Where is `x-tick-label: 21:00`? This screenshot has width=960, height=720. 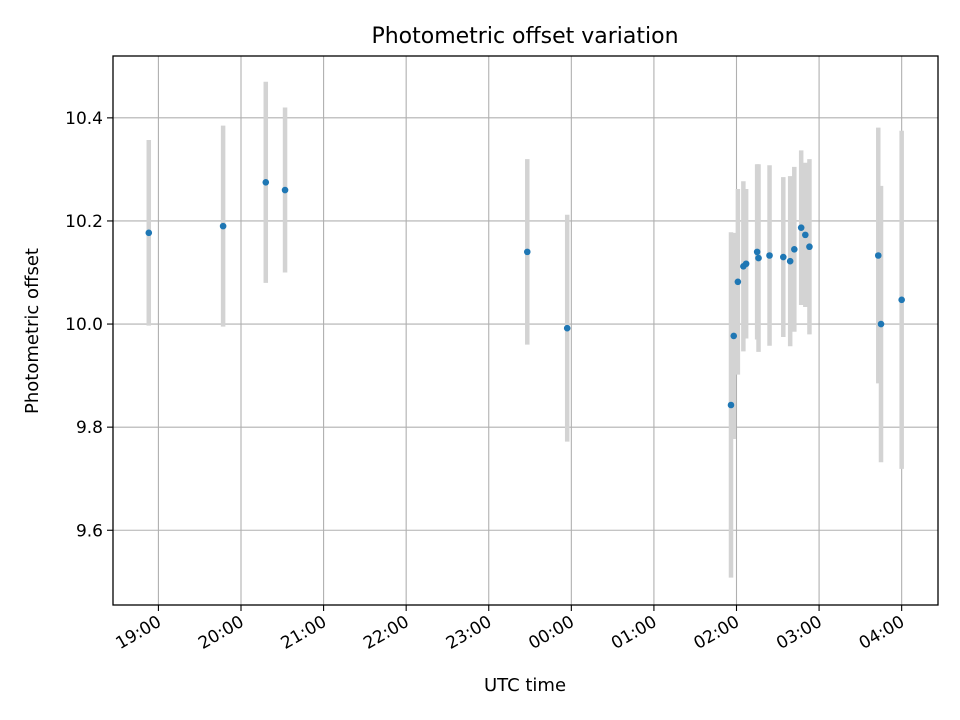 x-tick-label: 21:00 is located at coordinates (304, 633).